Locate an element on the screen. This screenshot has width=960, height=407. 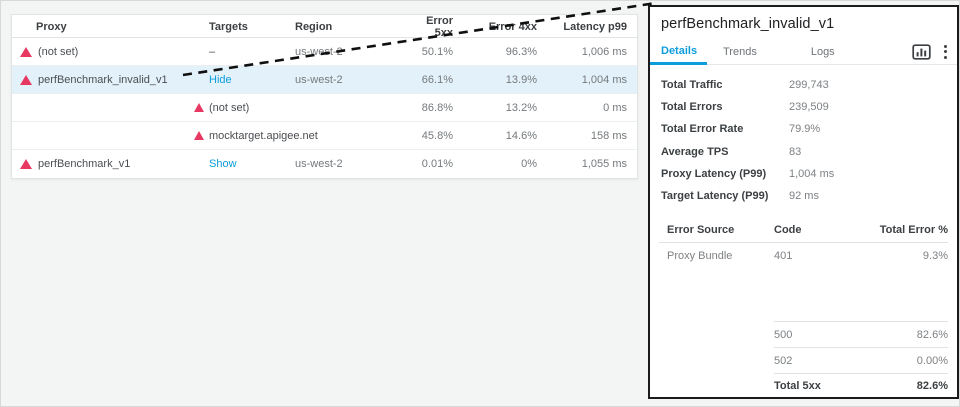
proxy-row: (not set) – us-west-2 50.1% 96.3% 1,006 ms is located at coordinates (324, 52).